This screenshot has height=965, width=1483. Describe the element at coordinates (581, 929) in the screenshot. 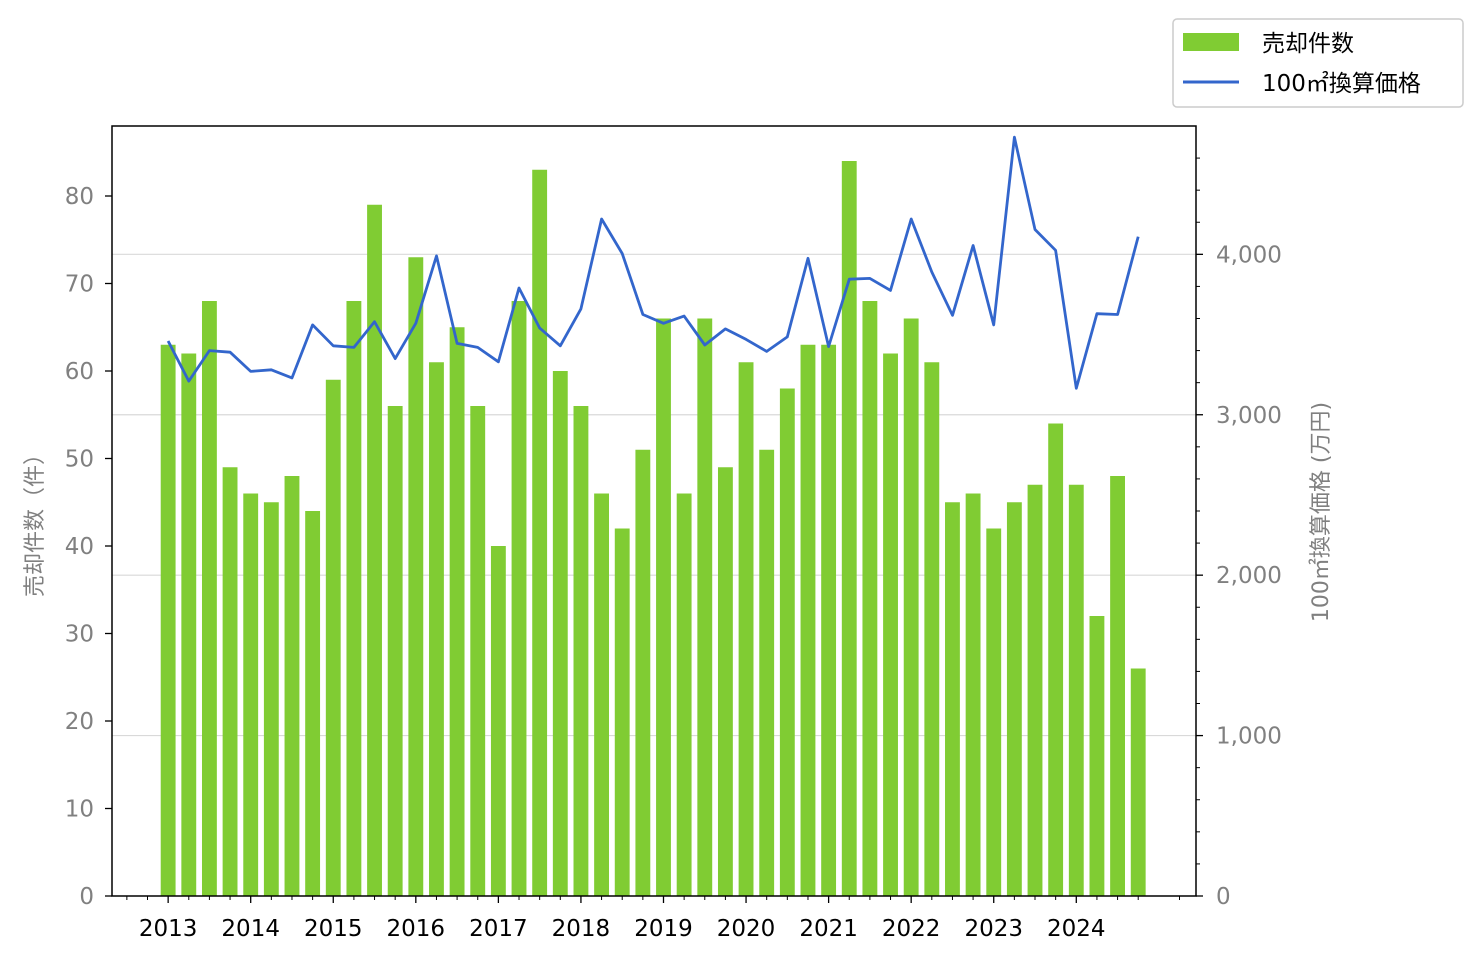

I see `x-tick-label: 2018` at that location.